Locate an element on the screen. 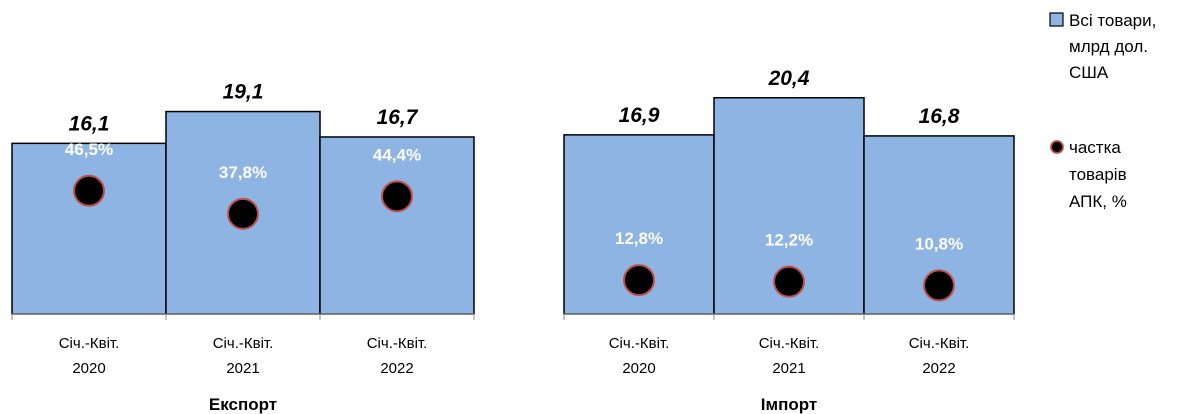 Image resolution: width=1180 pixels, height=414 pixels. import-bar-value-label-1: 20,4 is located at coordinates (789, 78).